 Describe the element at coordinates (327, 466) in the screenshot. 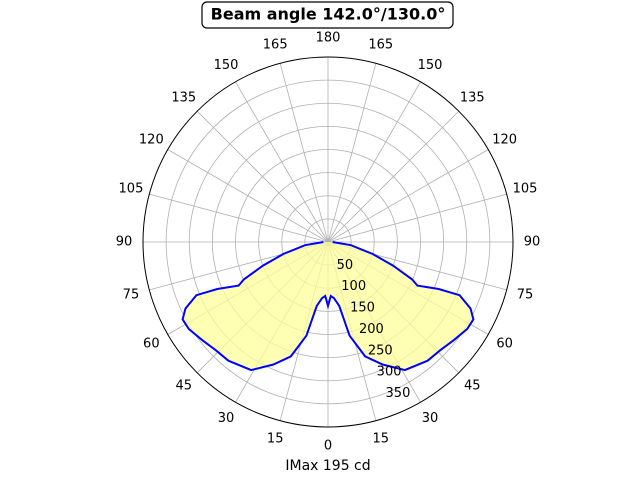

I see `x-axis-label: IMax 195 cd` at that location.